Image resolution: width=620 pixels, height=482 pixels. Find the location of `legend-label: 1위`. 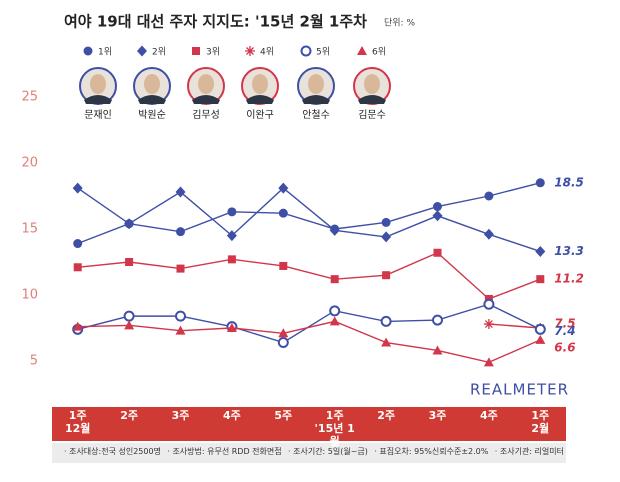

legend-label: 1위 is located at coordinates (105, 52).